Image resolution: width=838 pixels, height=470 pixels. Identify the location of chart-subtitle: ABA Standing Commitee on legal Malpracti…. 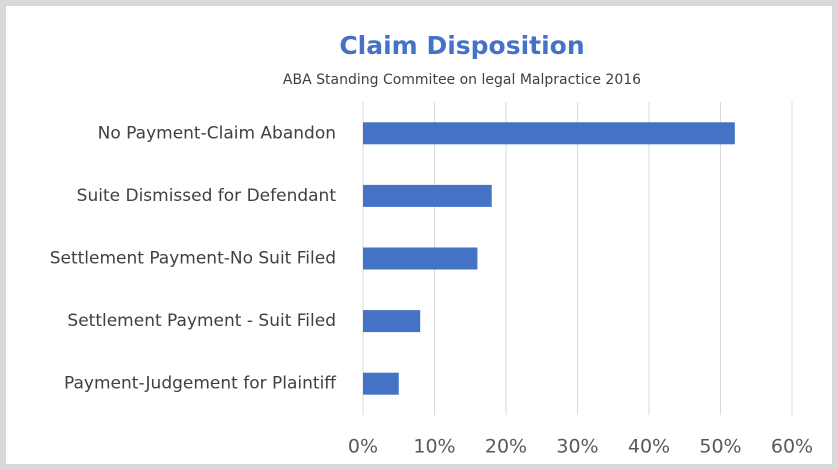
(462, 80).